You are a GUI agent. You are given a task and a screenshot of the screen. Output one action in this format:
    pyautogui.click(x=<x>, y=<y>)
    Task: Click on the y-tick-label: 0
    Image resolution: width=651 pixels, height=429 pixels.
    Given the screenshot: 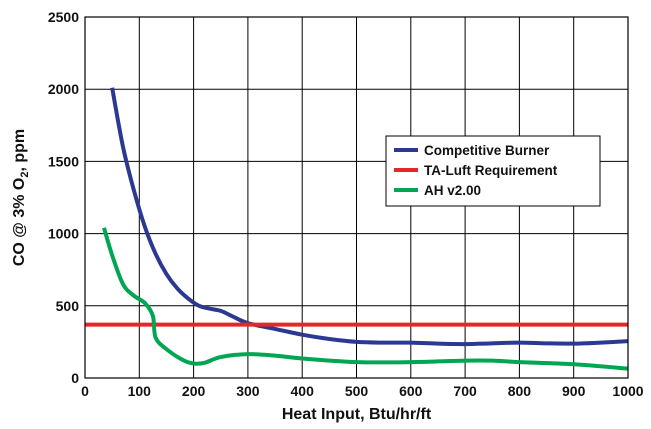 What is the action you would take?
    pyautogui.click(x=75, y=378)
    